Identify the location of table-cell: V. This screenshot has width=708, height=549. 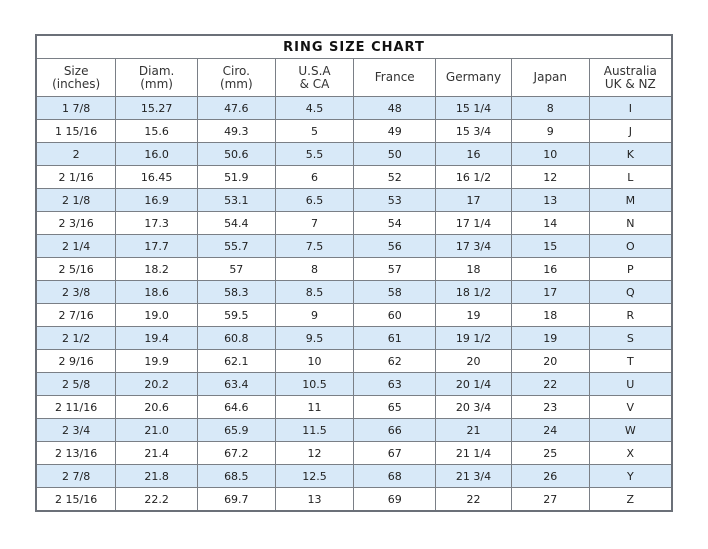
(630, 407).